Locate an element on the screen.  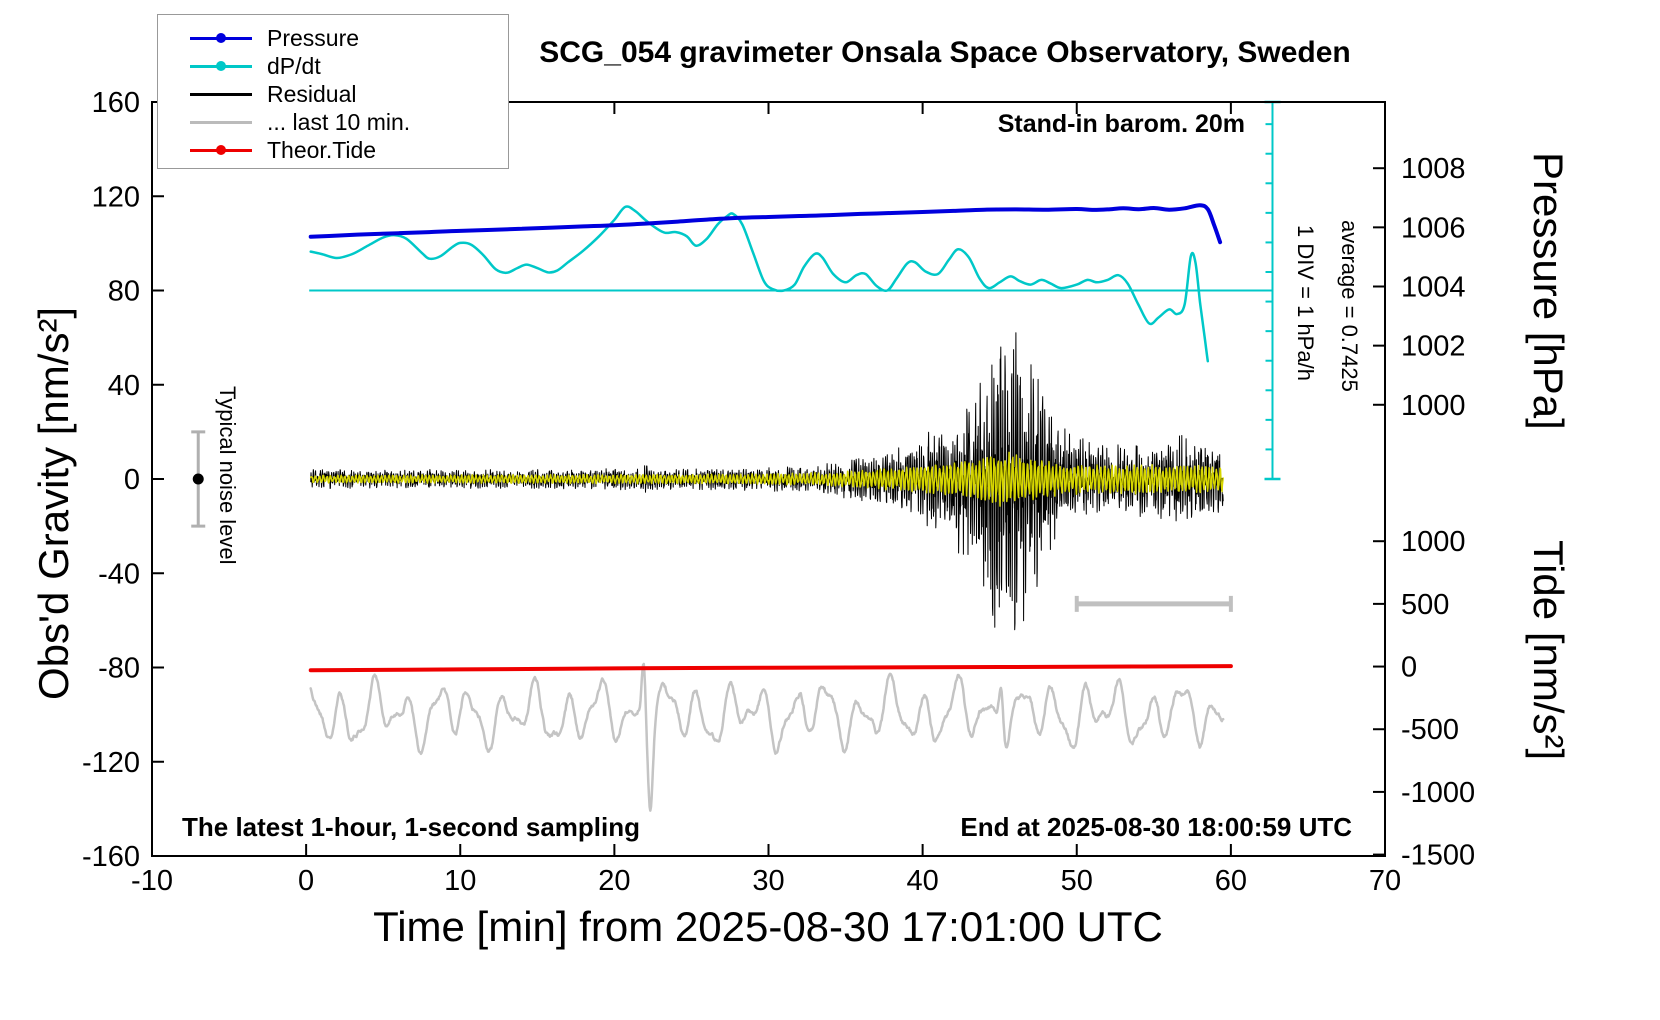
legend-item-residual: Residual is located at coordinates (333, 94).